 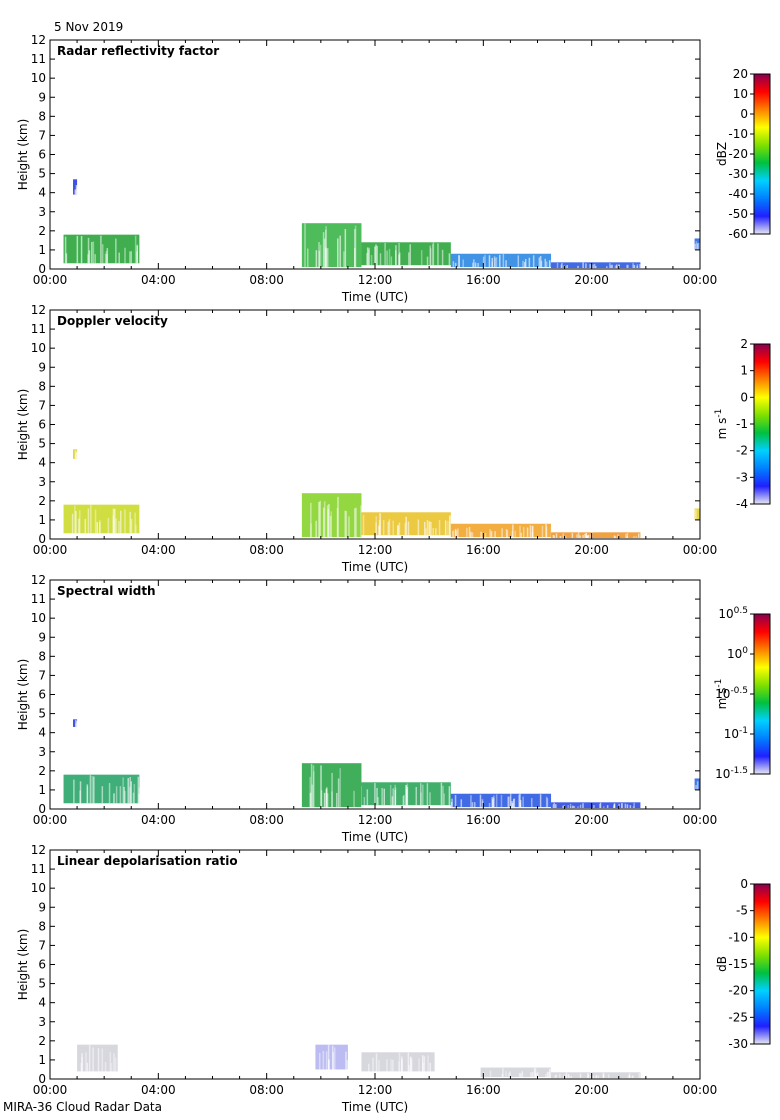 What do you see at coordinates (722, 964) in the screenshot?
I see `colorbar-label: dB` at bounding box center [722, 964].